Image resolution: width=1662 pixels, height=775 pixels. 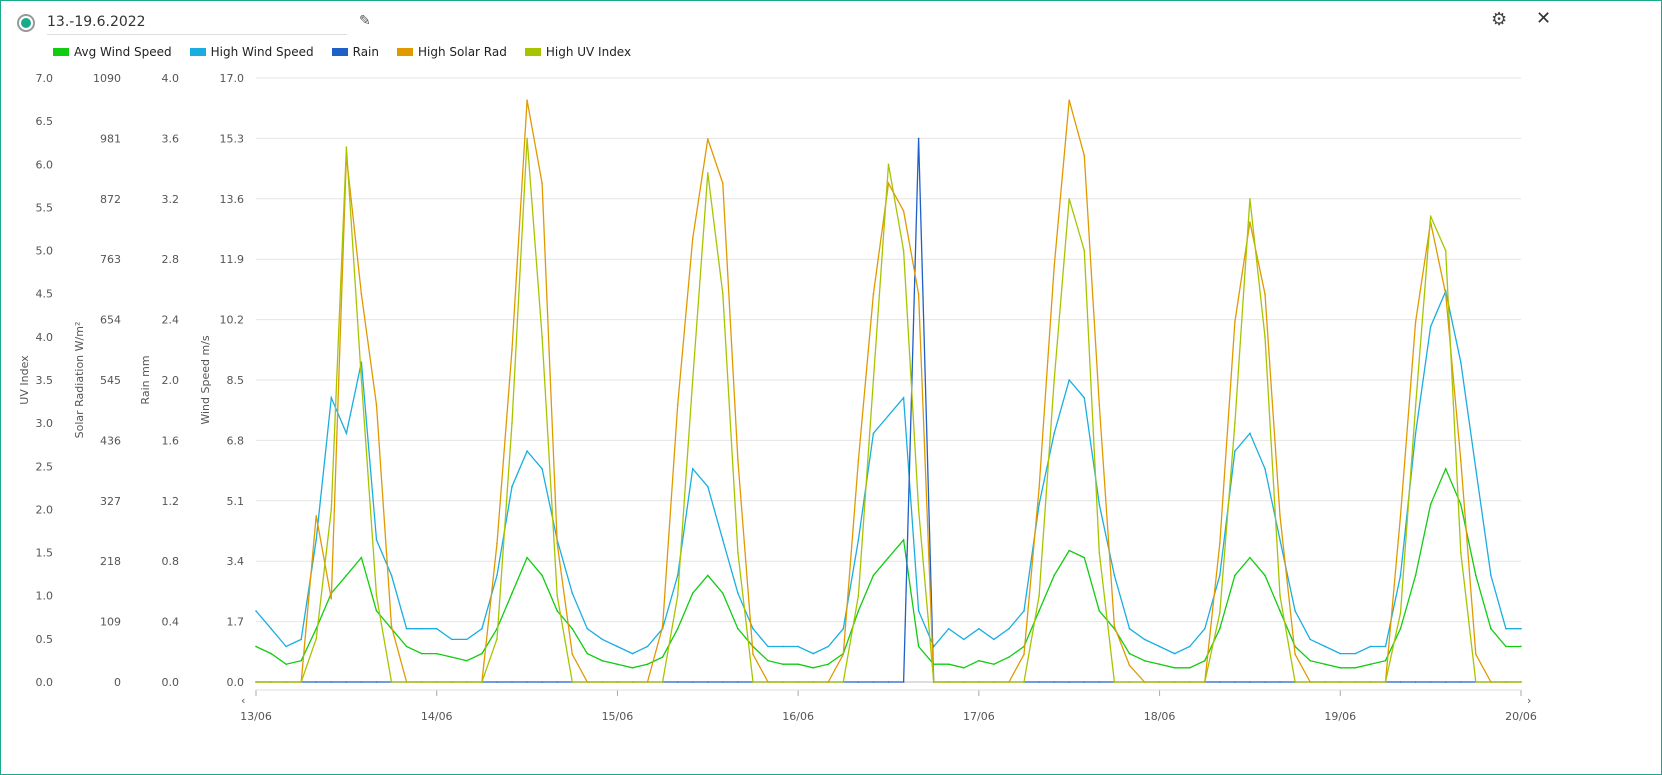 What do you see at coordinates (1544, 18) in the screenshot?
I see `close-icon: ✕` at bounding box center [1544, 18].